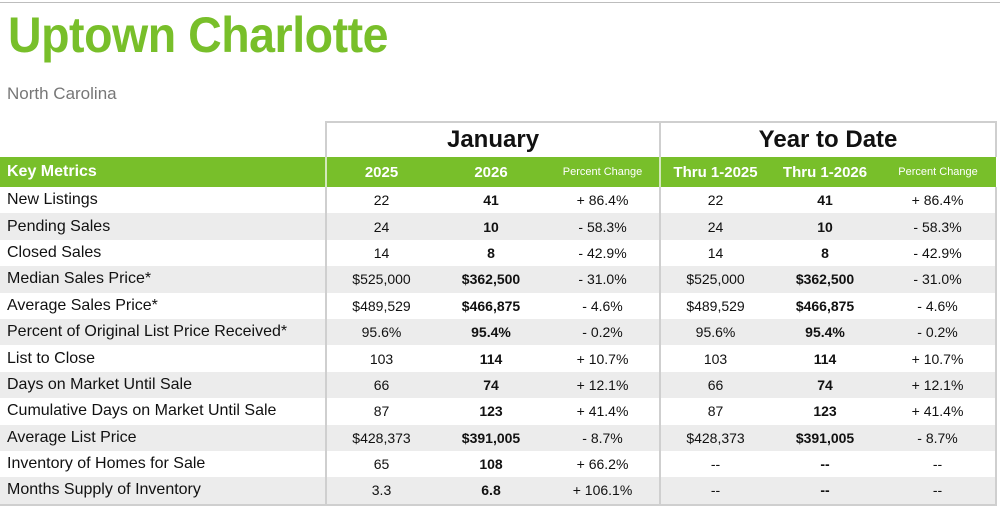 This screenshot has height=511, width=1000. I want to click on value-2025: $525,000, so click(380, 279).